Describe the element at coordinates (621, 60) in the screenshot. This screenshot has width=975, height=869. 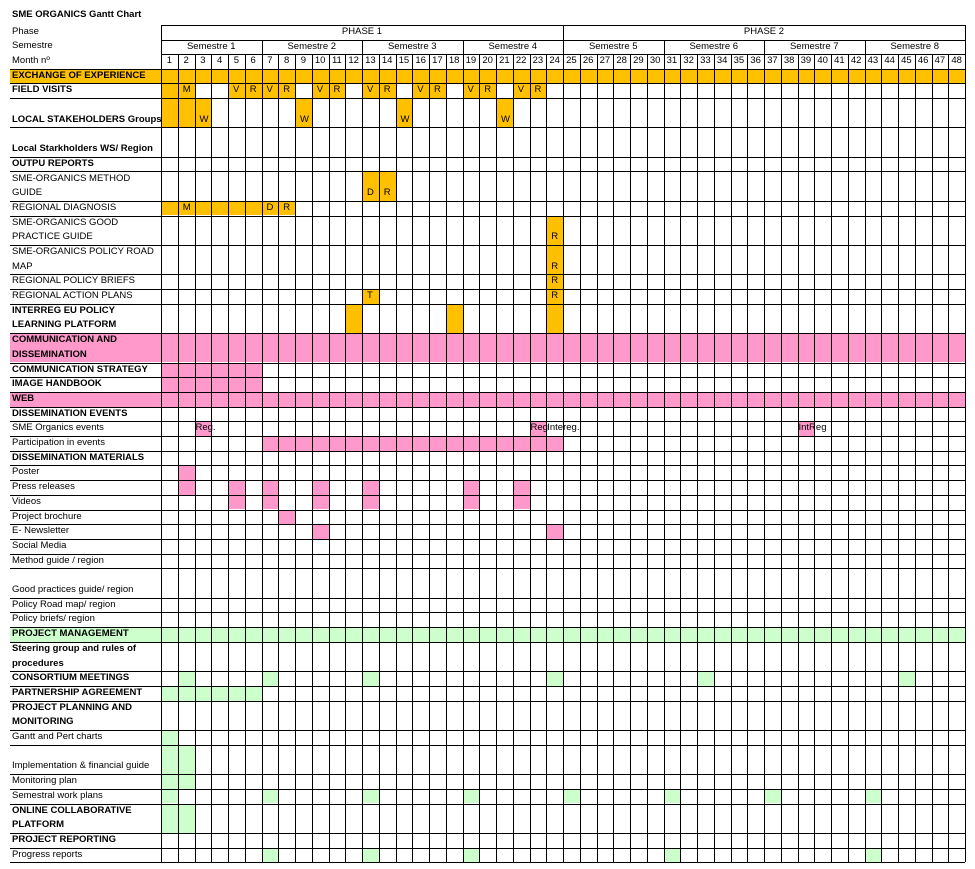
I see `month-header: 28` at that location.